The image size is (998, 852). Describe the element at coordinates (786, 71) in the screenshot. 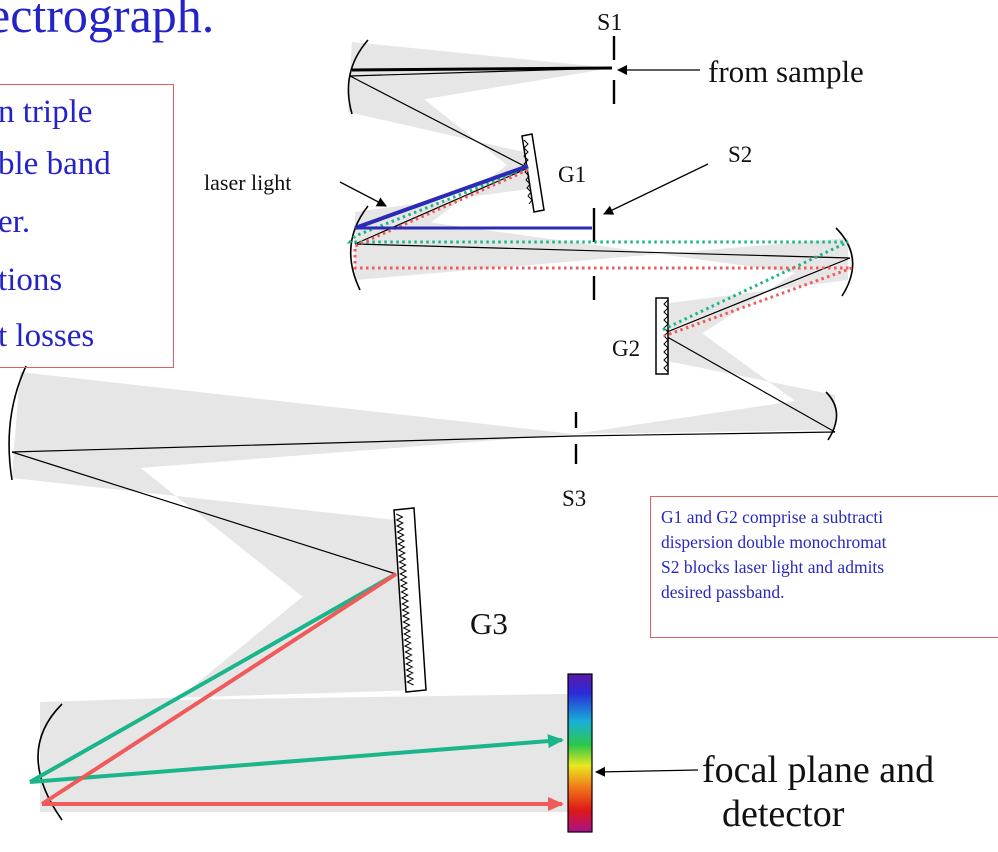

I see `label-from-sample: from sample` at that location.